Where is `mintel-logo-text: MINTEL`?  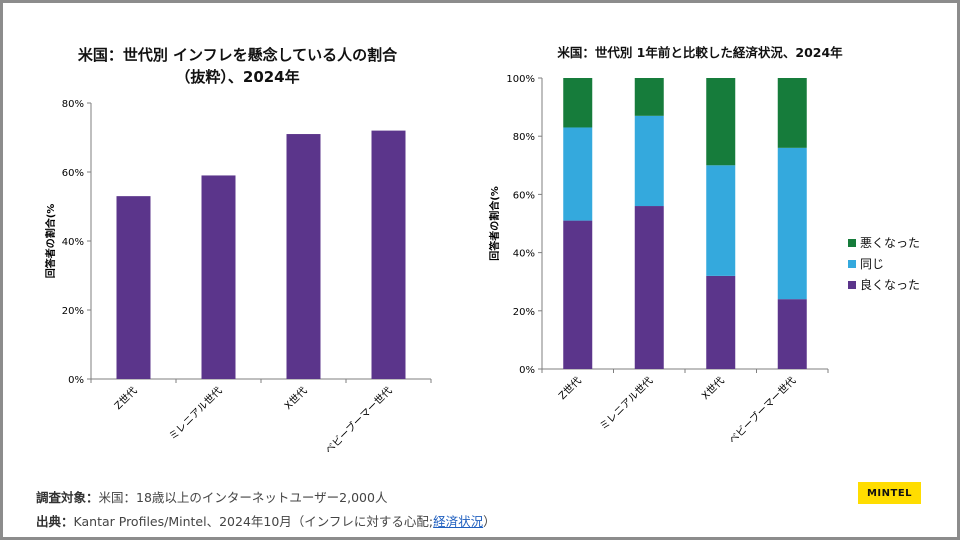 mintel-logo-text: MINTEL is located at coordinates (889, 493).